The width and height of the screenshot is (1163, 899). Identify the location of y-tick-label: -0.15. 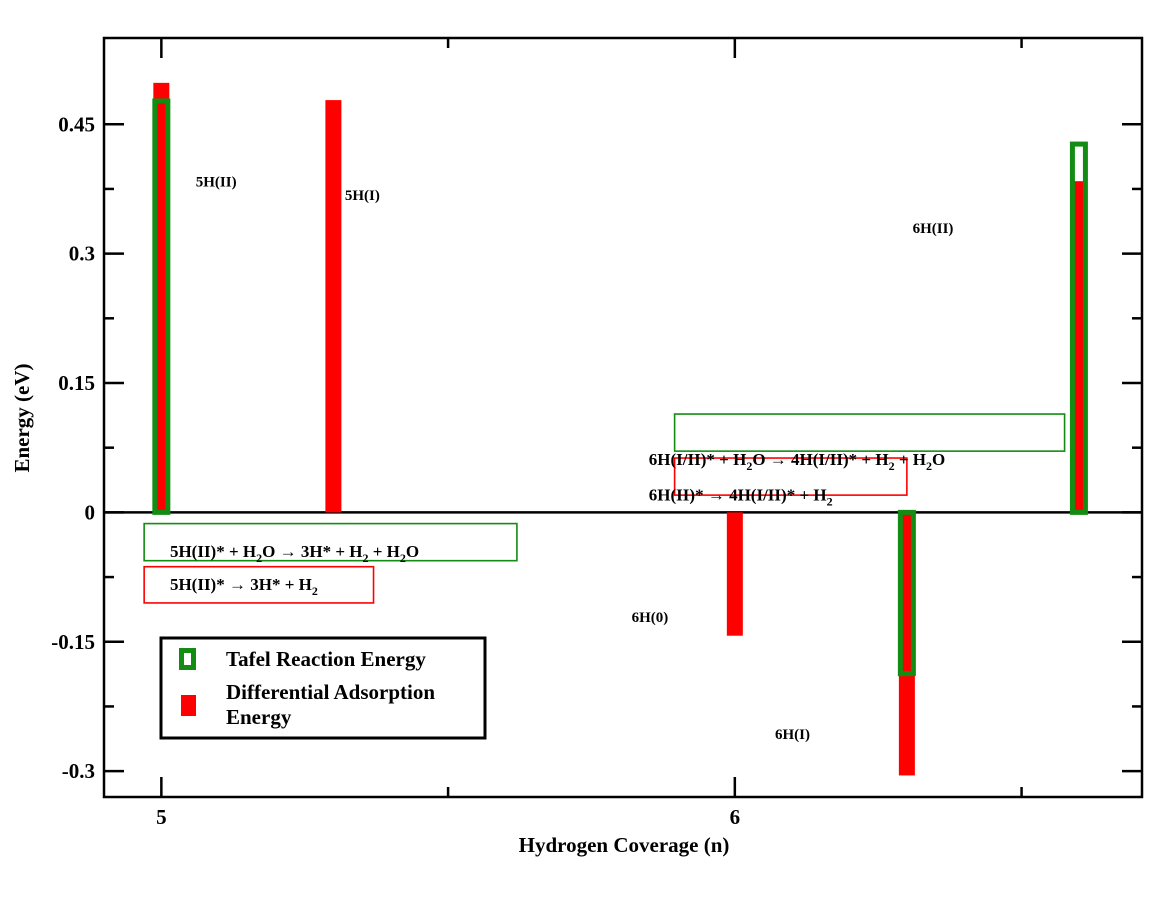
(73, 642).